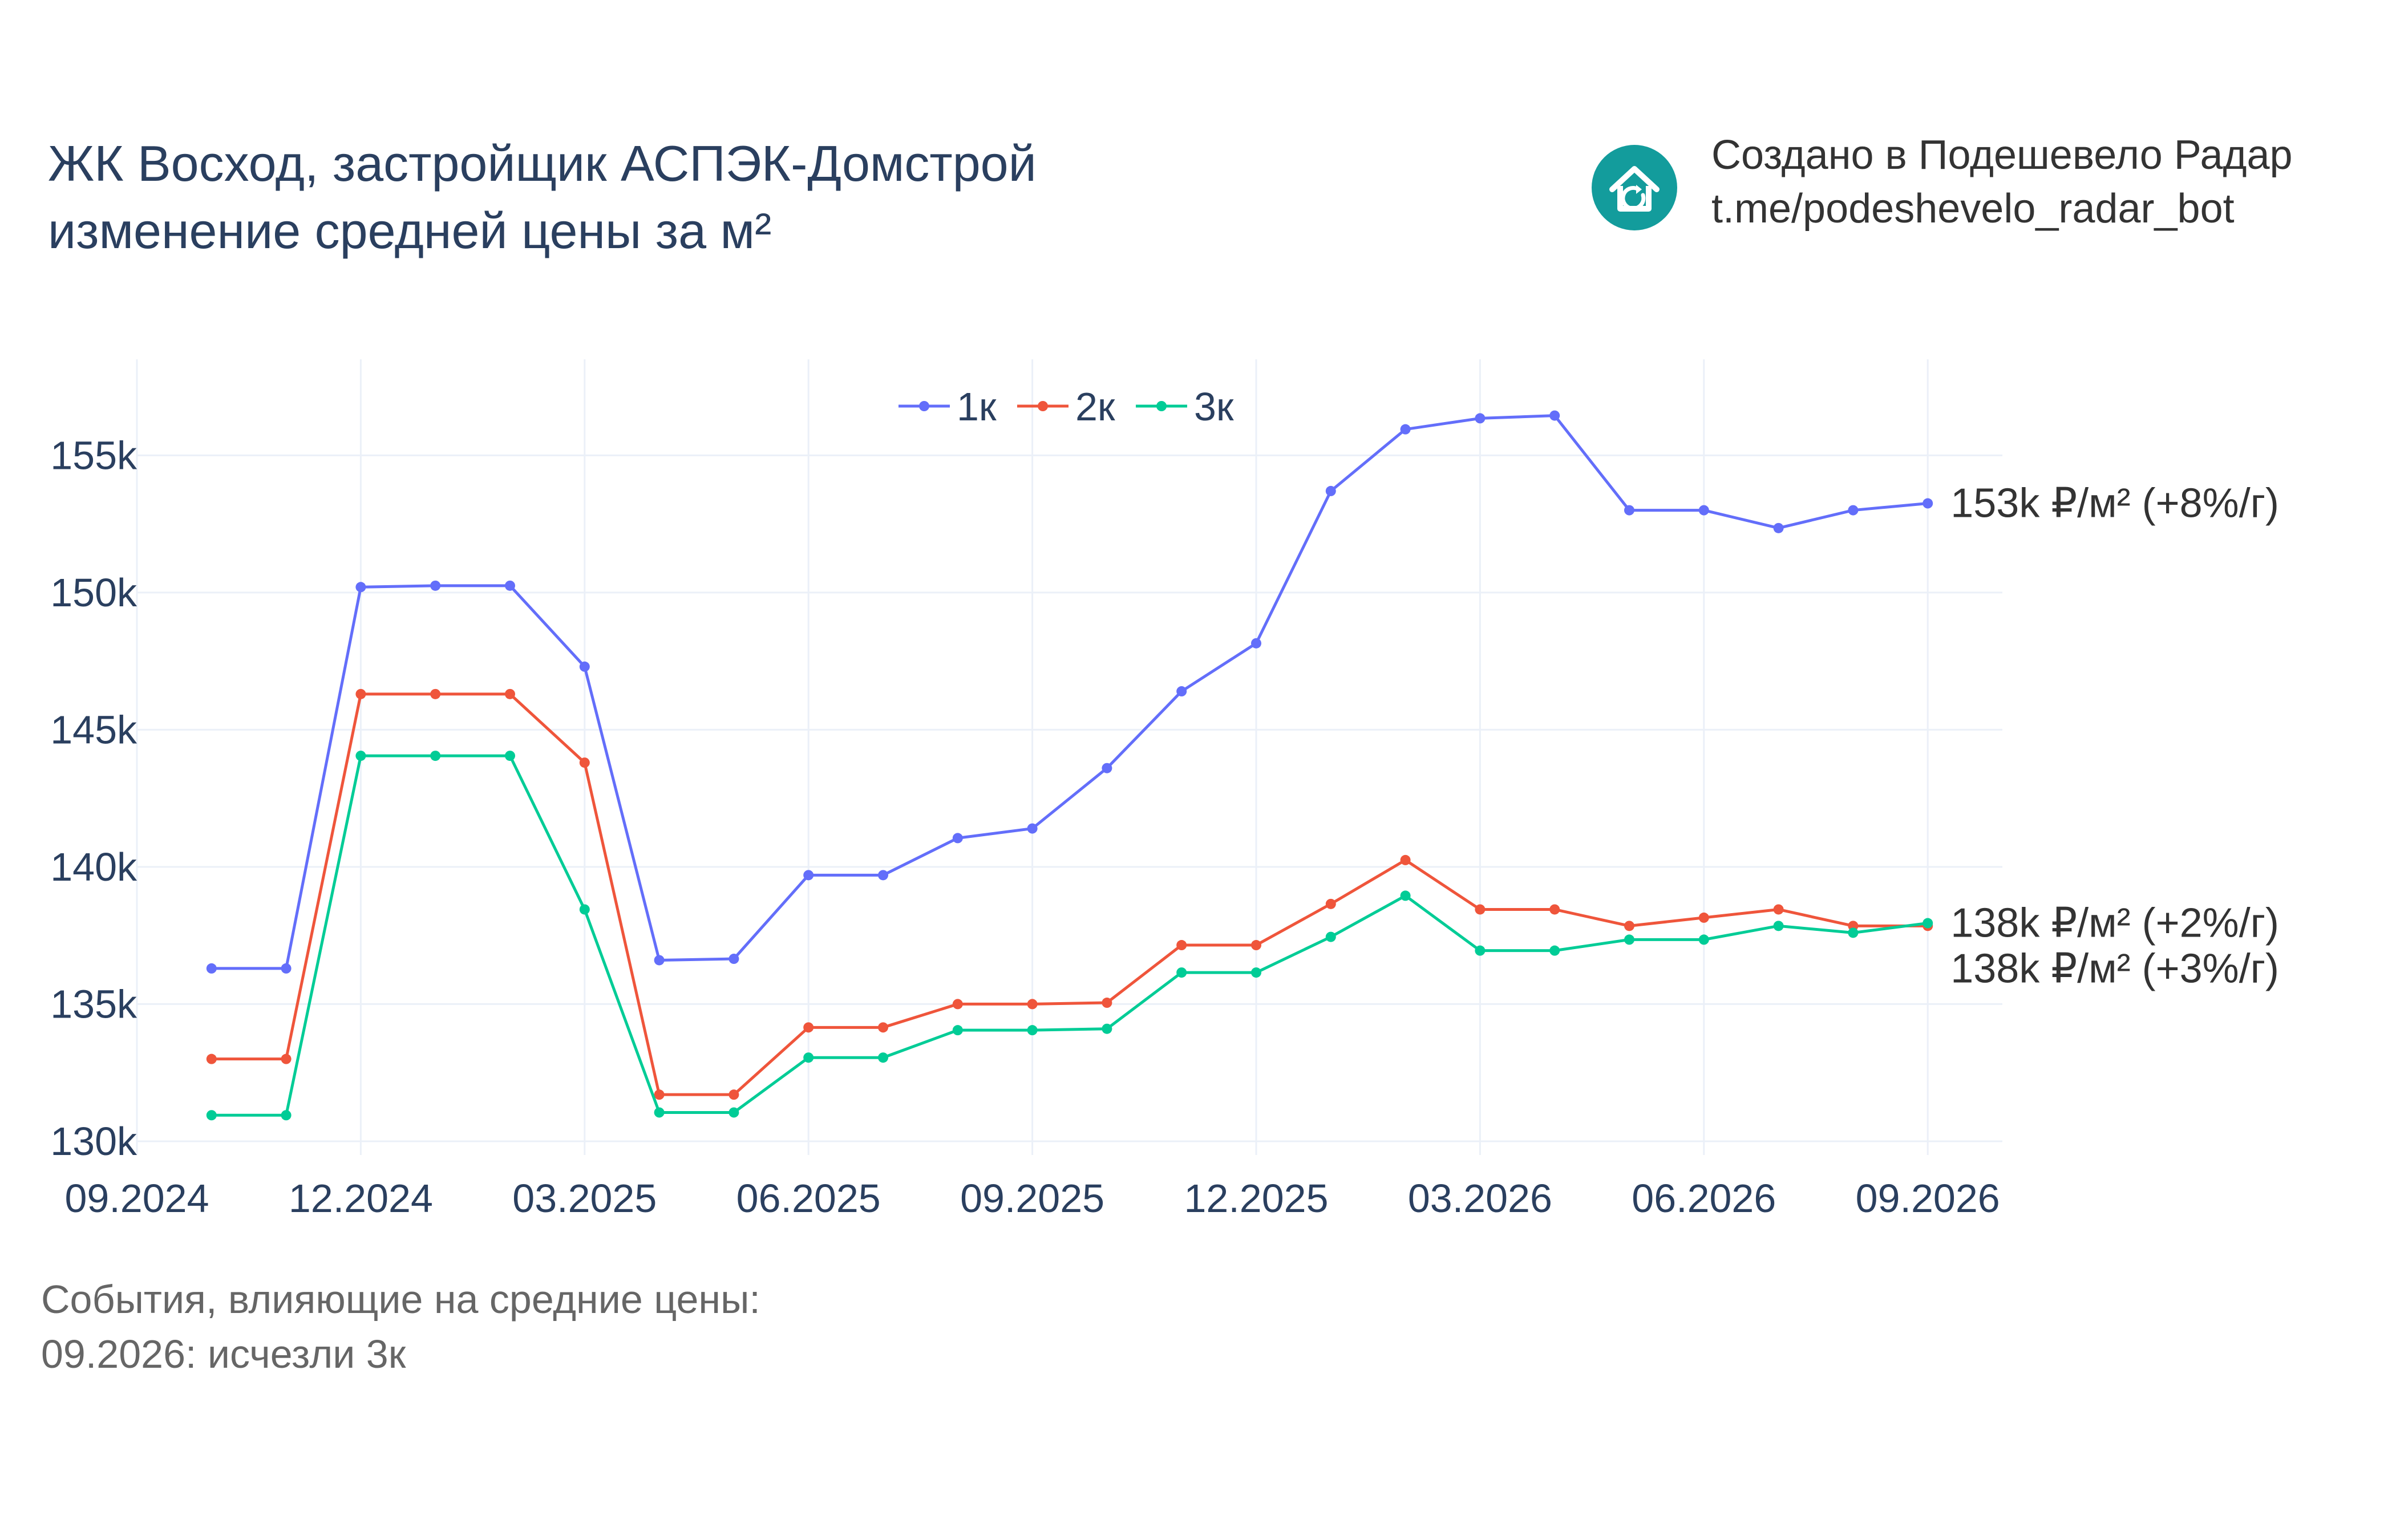 This screenshot has height=1540, width=2396. Describe the element at coordinates (1973, 209) in the screenshot. I see `brand-link: t.me/podeshevelo_radar_bot` at that location.